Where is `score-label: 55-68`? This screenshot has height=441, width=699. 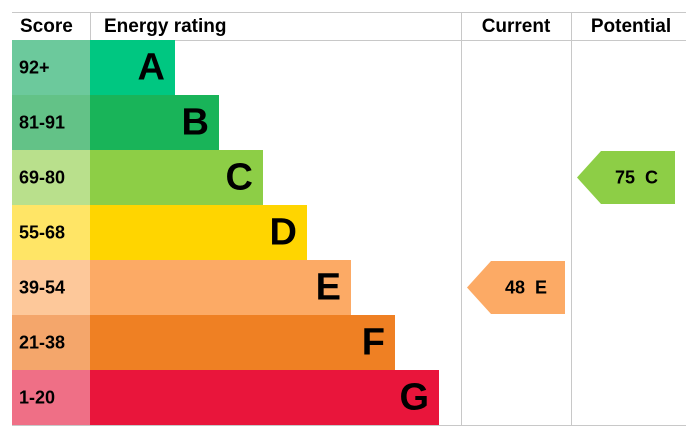 score-label: 55-68 is located at coordinates (42, 232).